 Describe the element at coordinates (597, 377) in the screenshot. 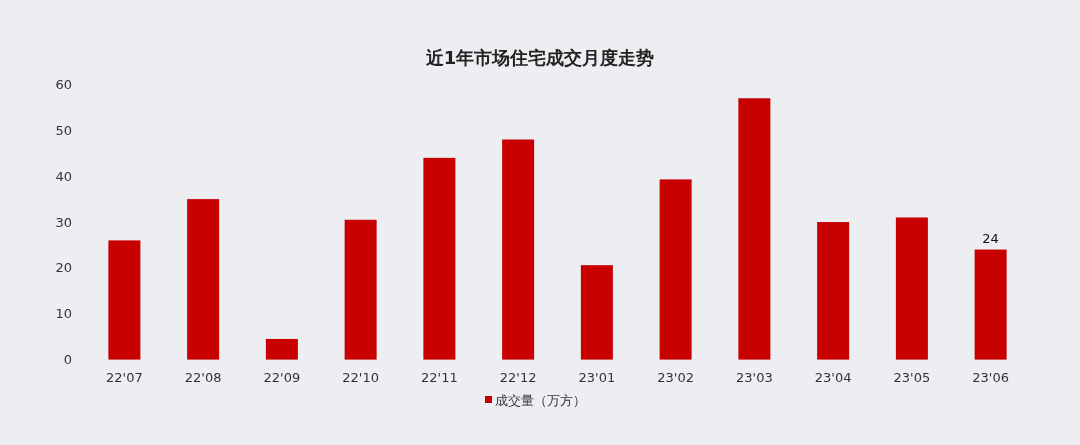

I see `x-tick-label: 23'01` at that location.